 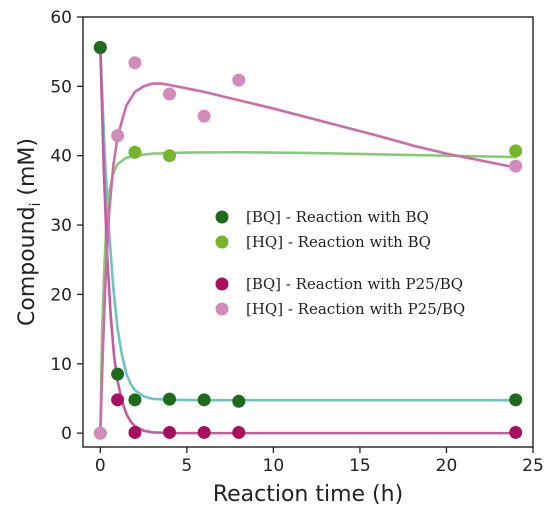 What do you see at coordinates (186, 466) in the screenshot?
I see `x-tick-label: 5` at bounding box center [186, 466].